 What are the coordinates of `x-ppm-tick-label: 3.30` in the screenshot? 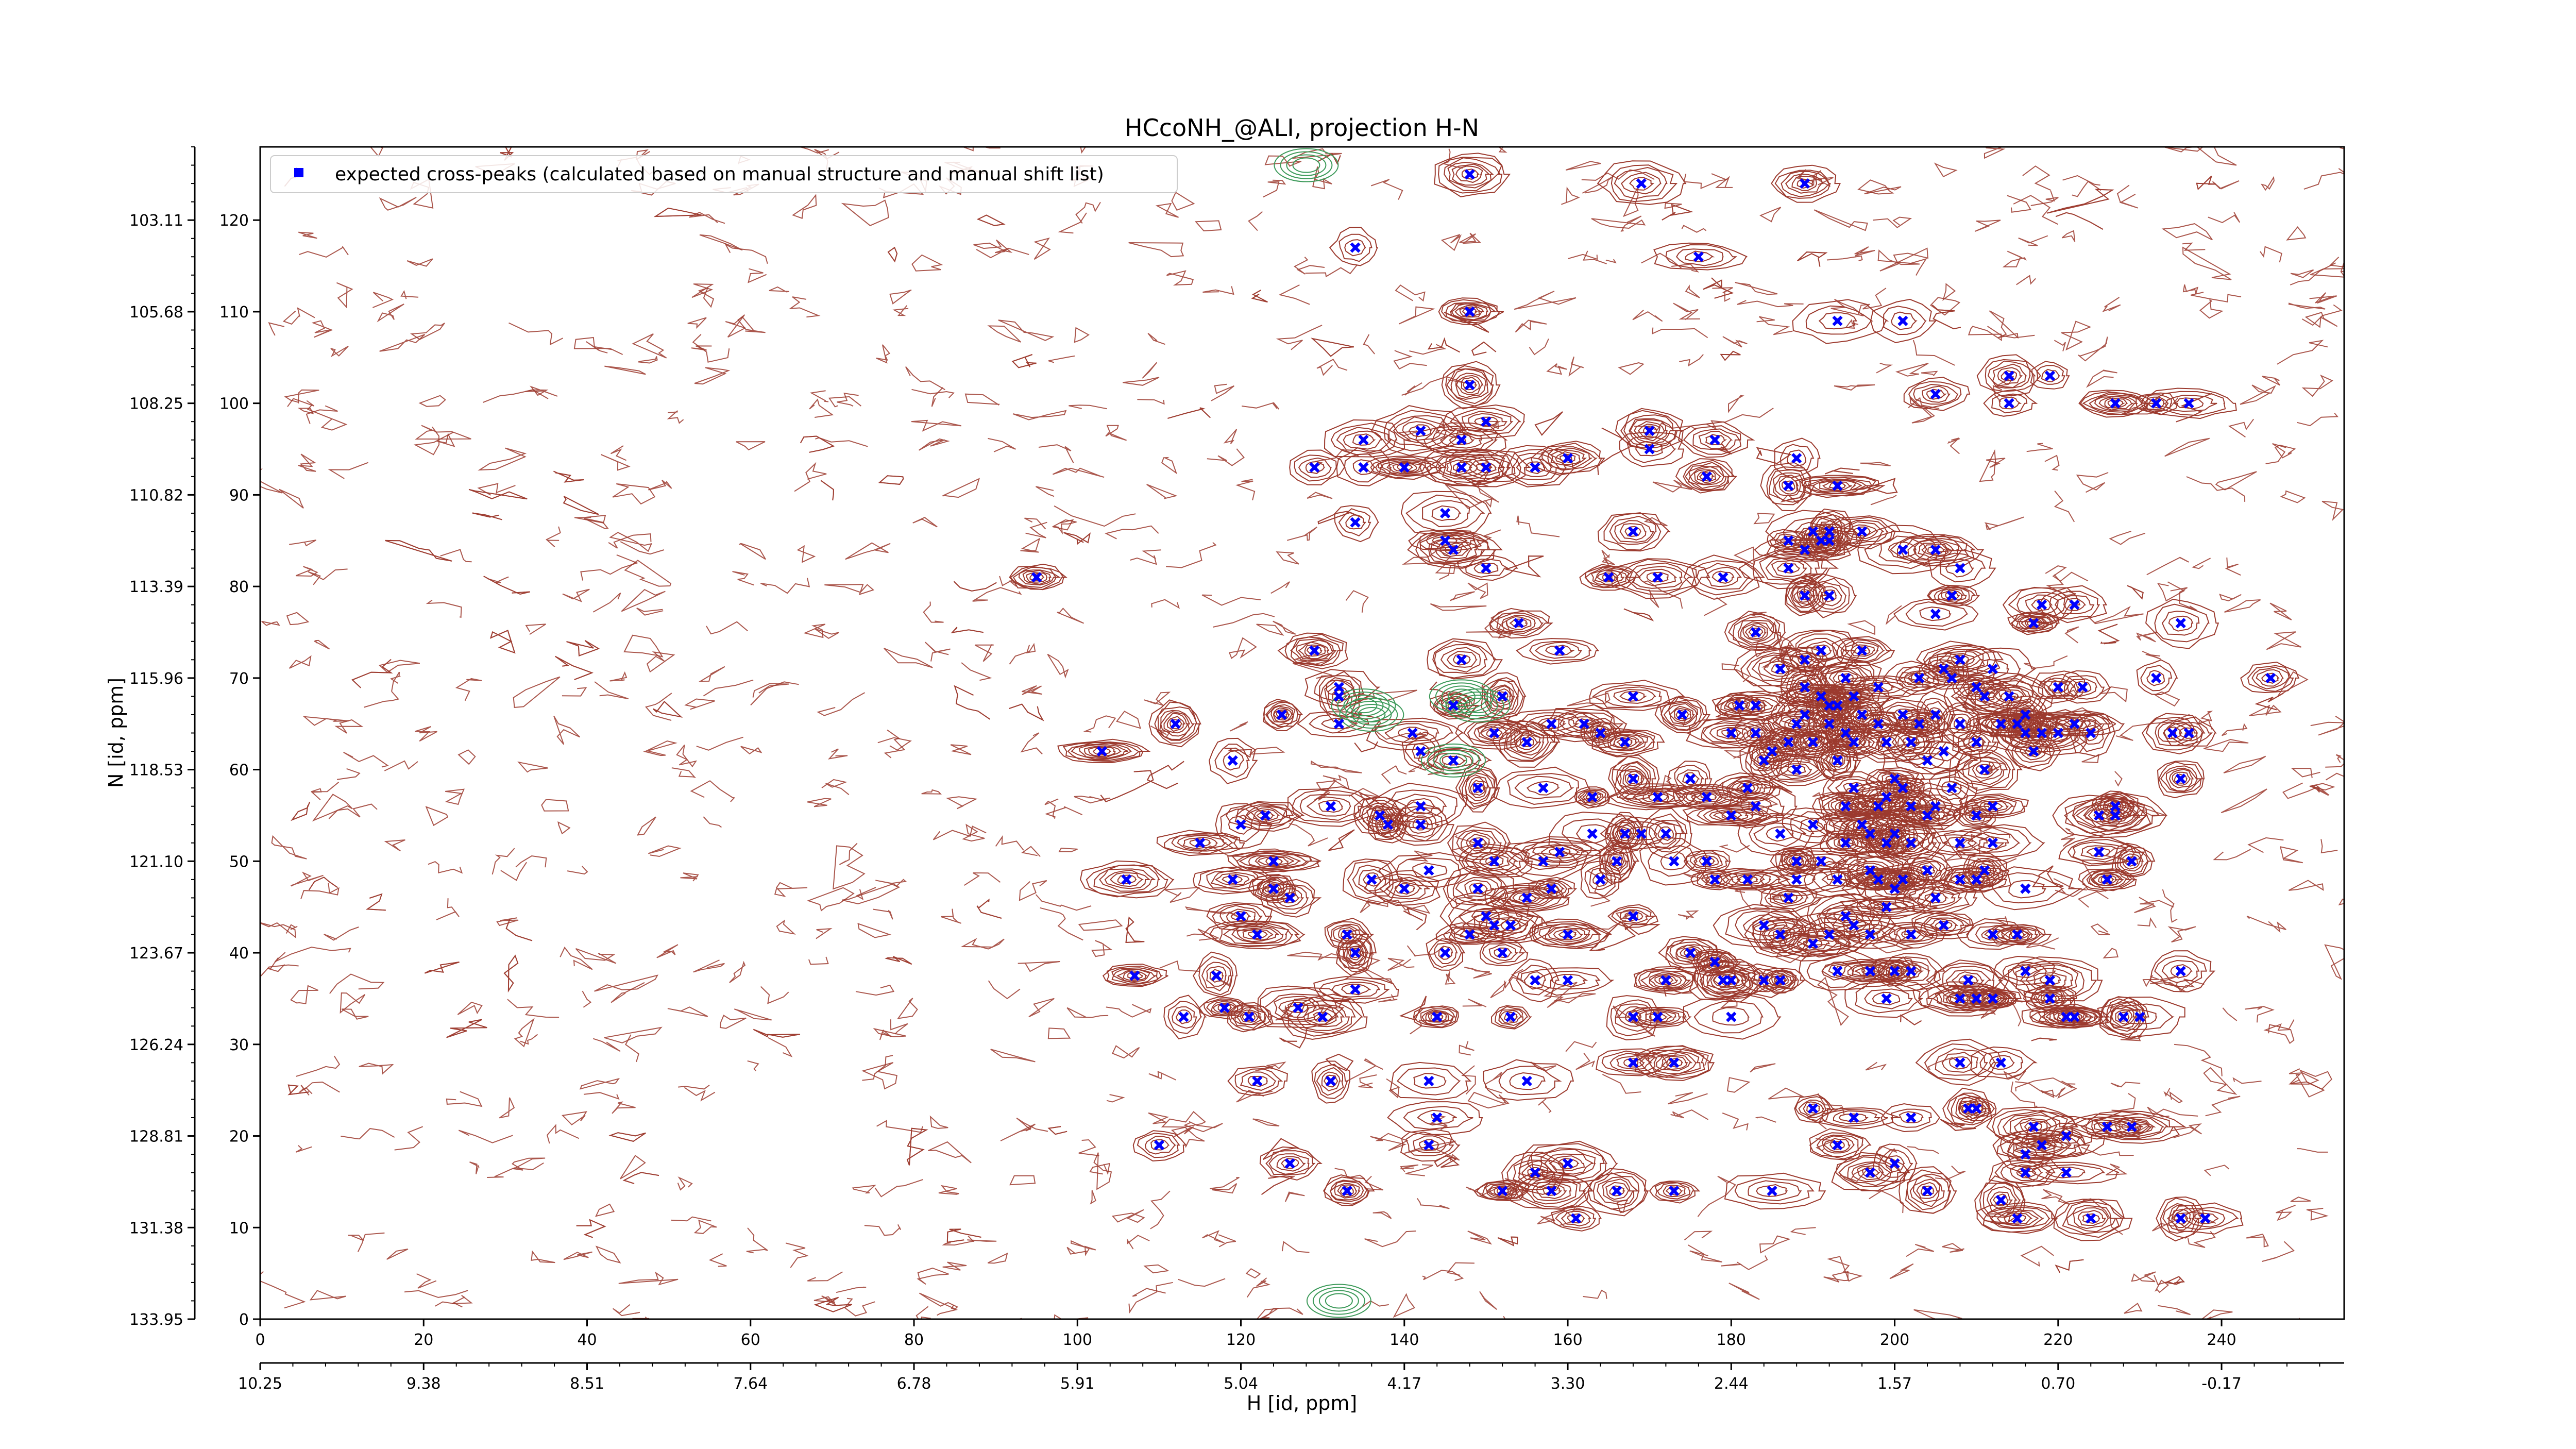 It's located at (1568, 1384).